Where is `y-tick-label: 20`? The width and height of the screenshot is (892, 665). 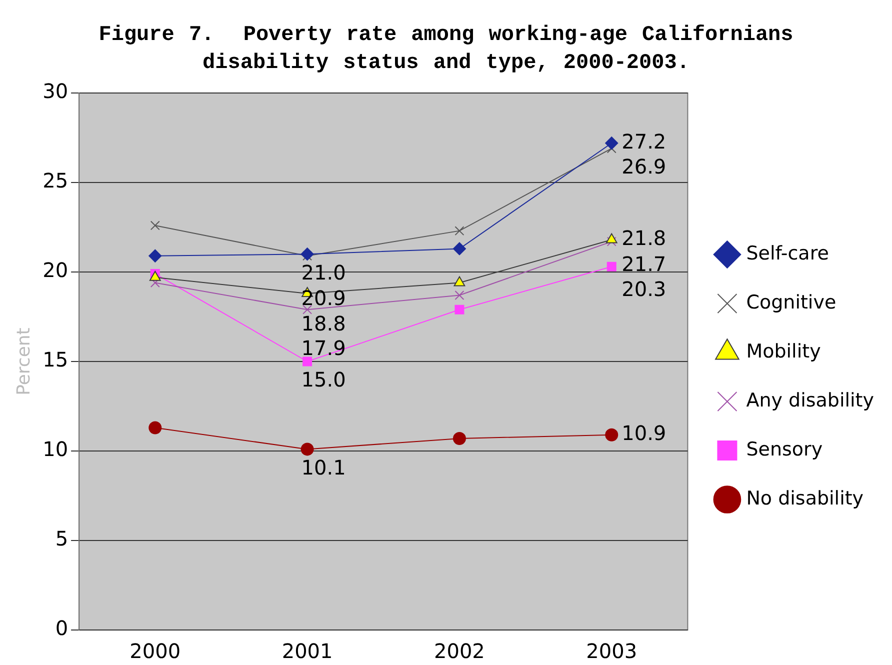 y-tick-label: 20 is located at coordinates (55, 270).